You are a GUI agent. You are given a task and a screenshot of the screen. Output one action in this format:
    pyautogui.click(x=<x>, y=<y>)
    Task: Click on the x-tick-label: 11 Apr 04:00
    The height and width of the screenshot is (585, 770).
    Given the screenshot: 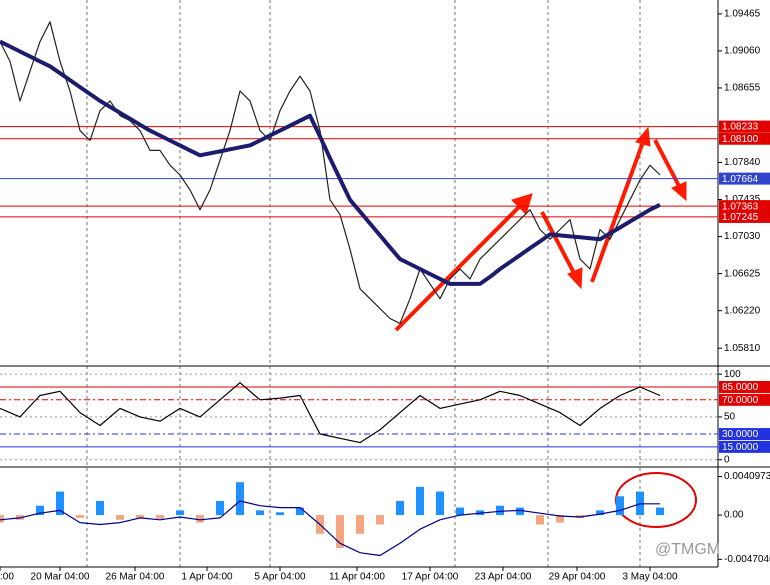 What is the action you would take?
    pyautogui.click(x=357, y=577)
    